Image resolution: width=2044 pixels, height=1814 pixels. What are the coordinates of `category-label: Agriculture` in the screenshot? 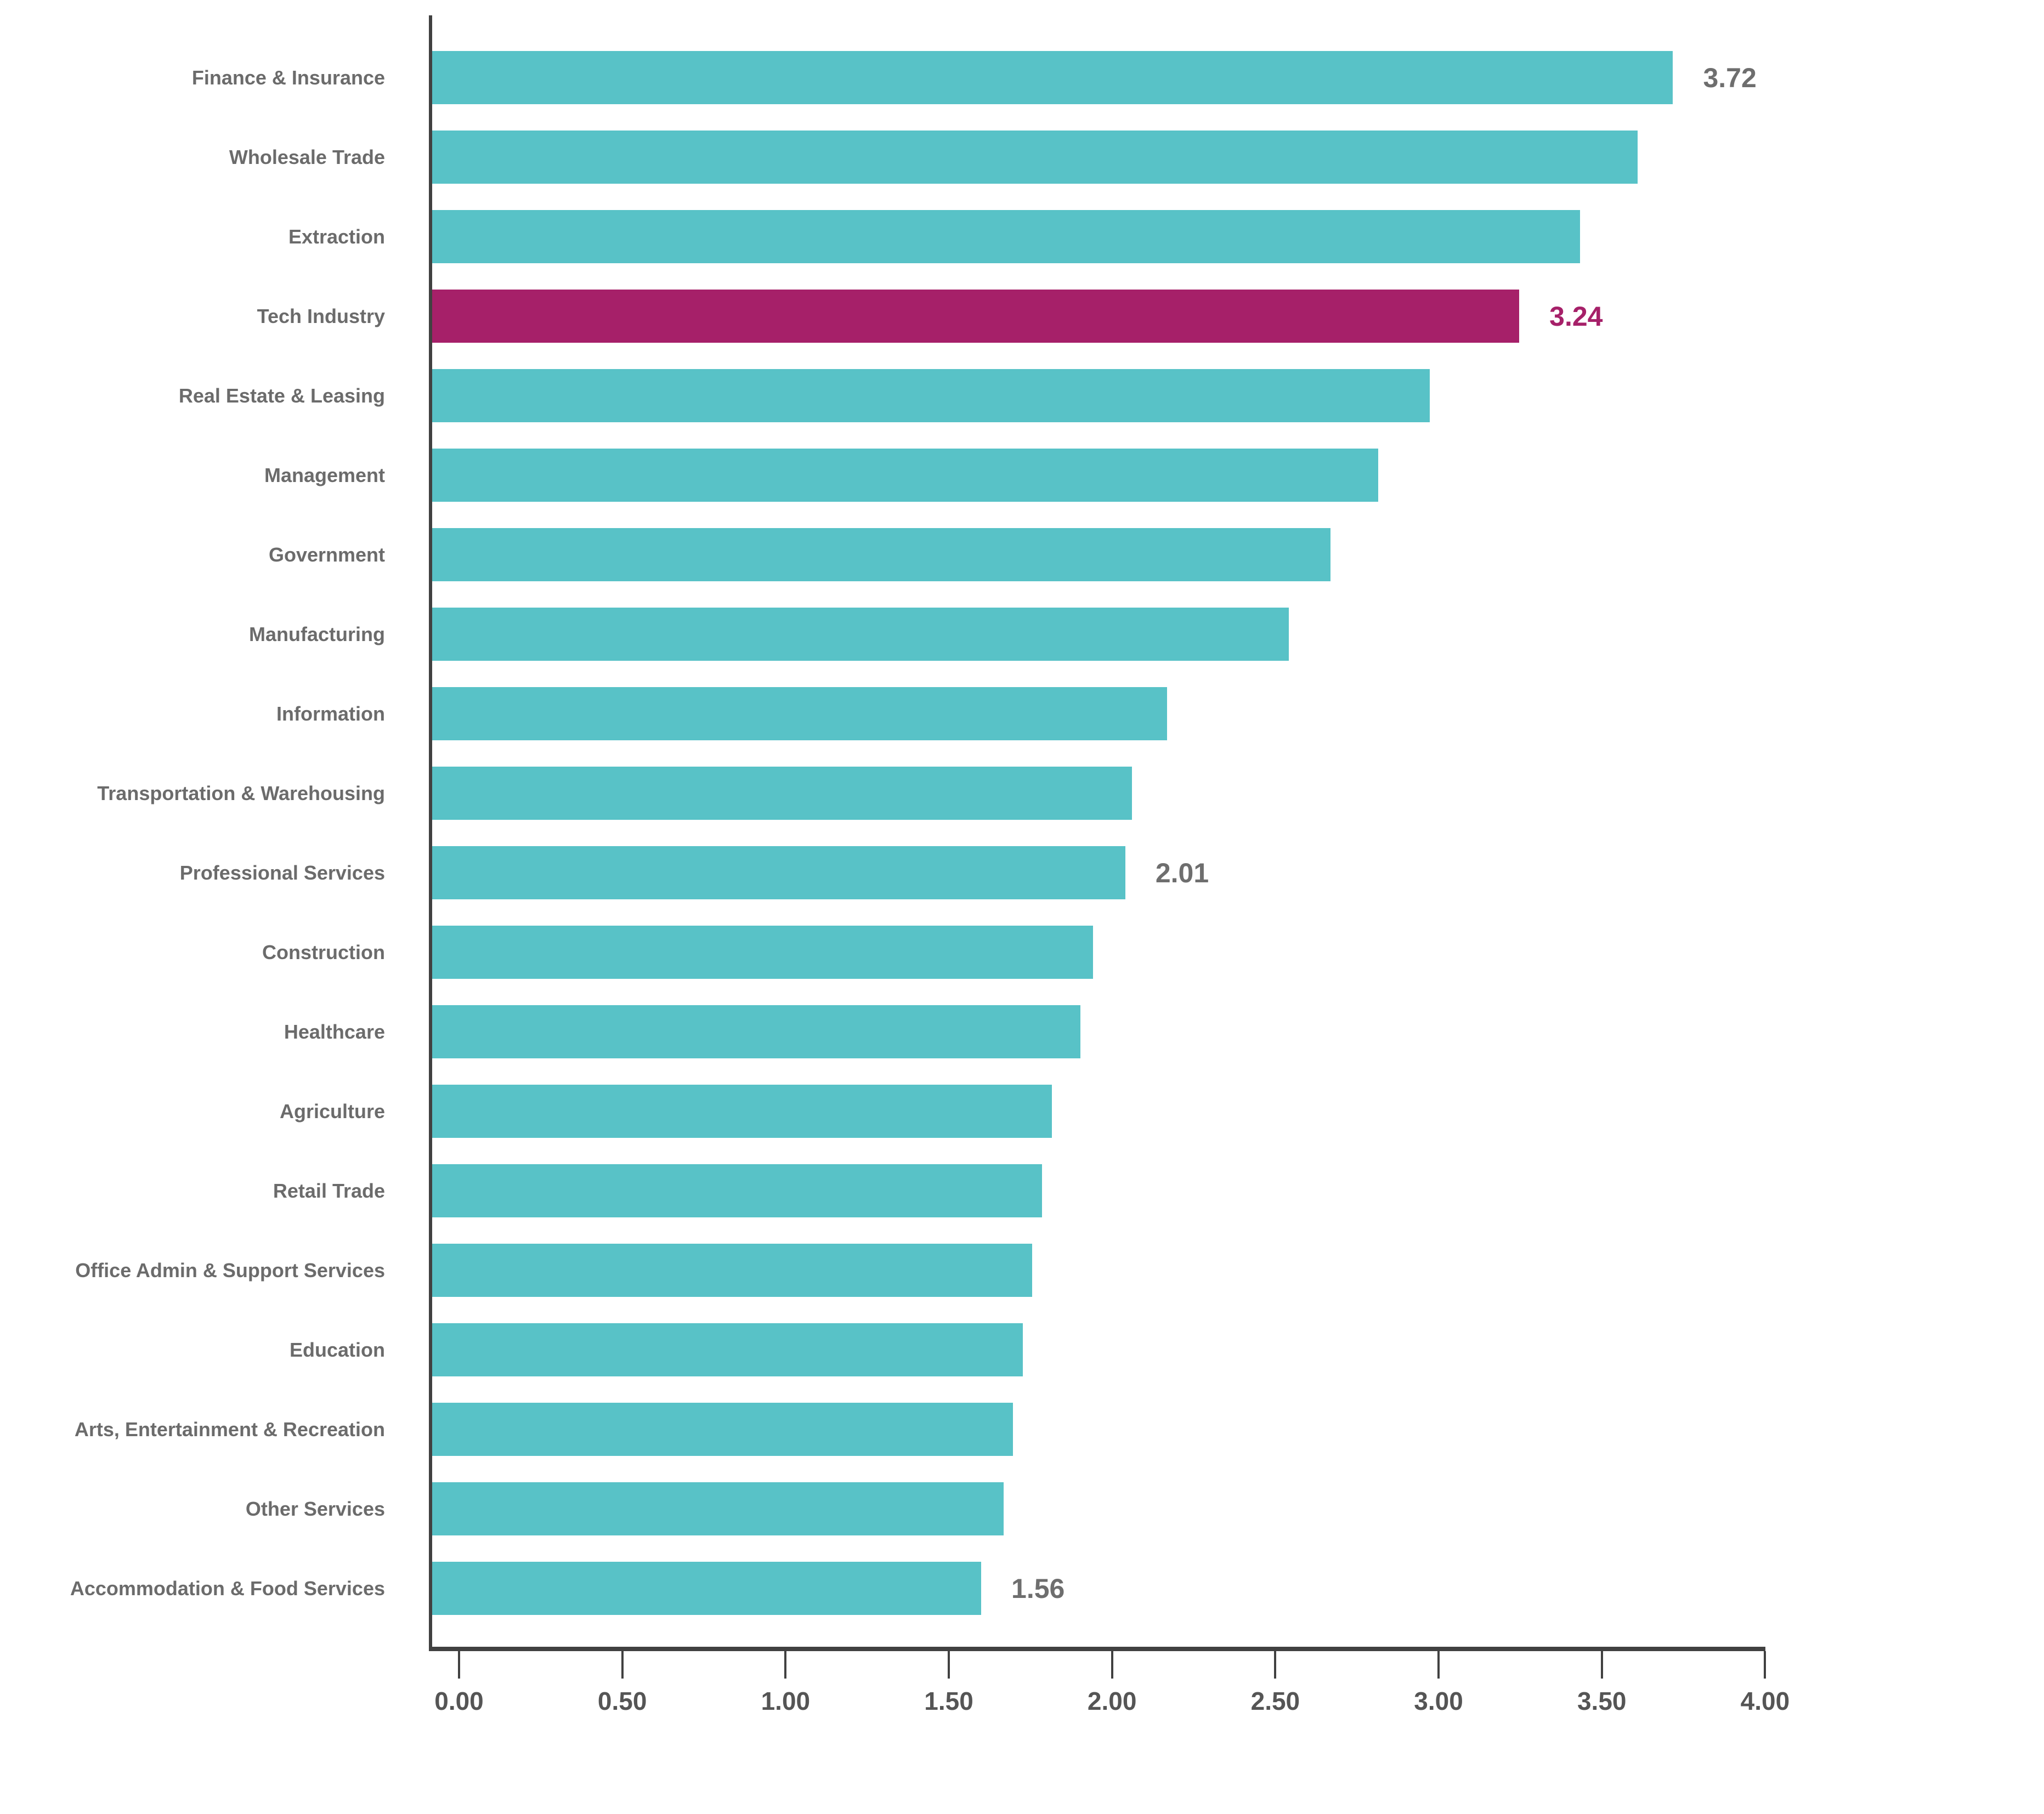 It's located at (332, 1111).